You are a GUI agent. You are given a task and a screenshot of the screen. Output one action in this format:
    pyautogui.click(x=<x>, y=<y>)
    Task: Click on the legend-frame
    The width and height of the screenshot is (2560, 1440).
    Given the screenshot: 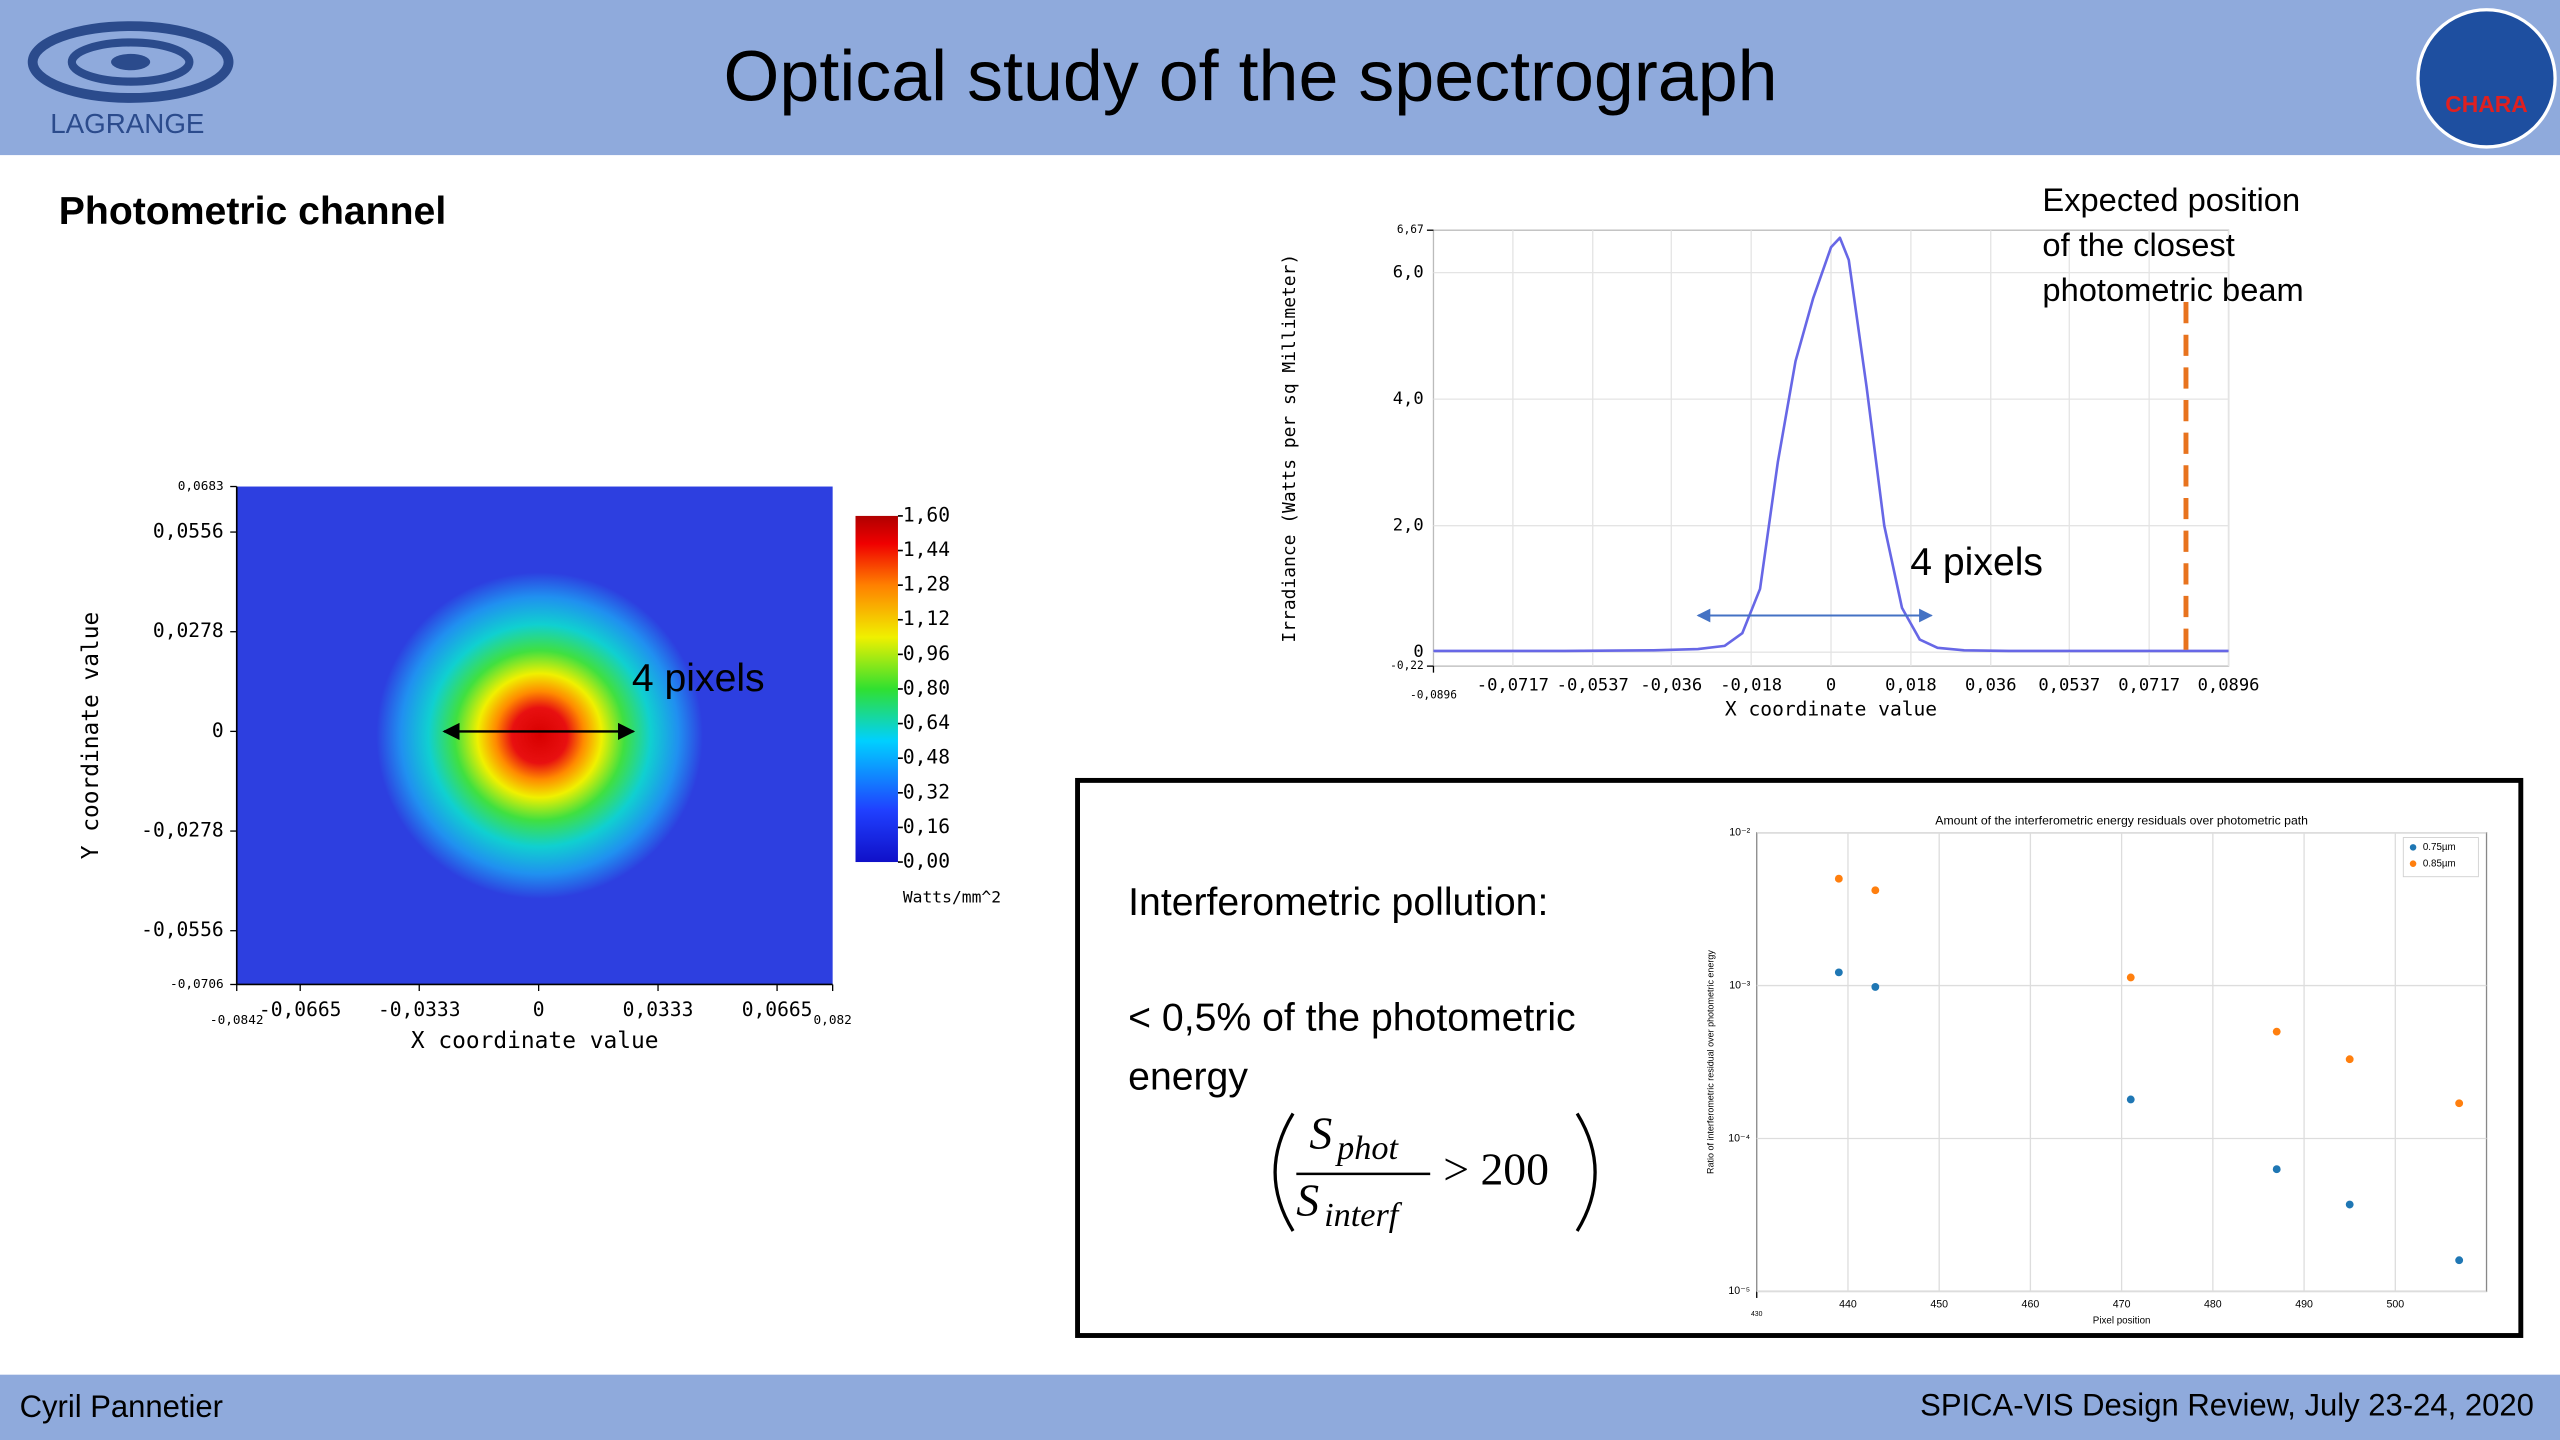 What is the action you would take?
    pyautogui.click(x=2440, y=857)
    